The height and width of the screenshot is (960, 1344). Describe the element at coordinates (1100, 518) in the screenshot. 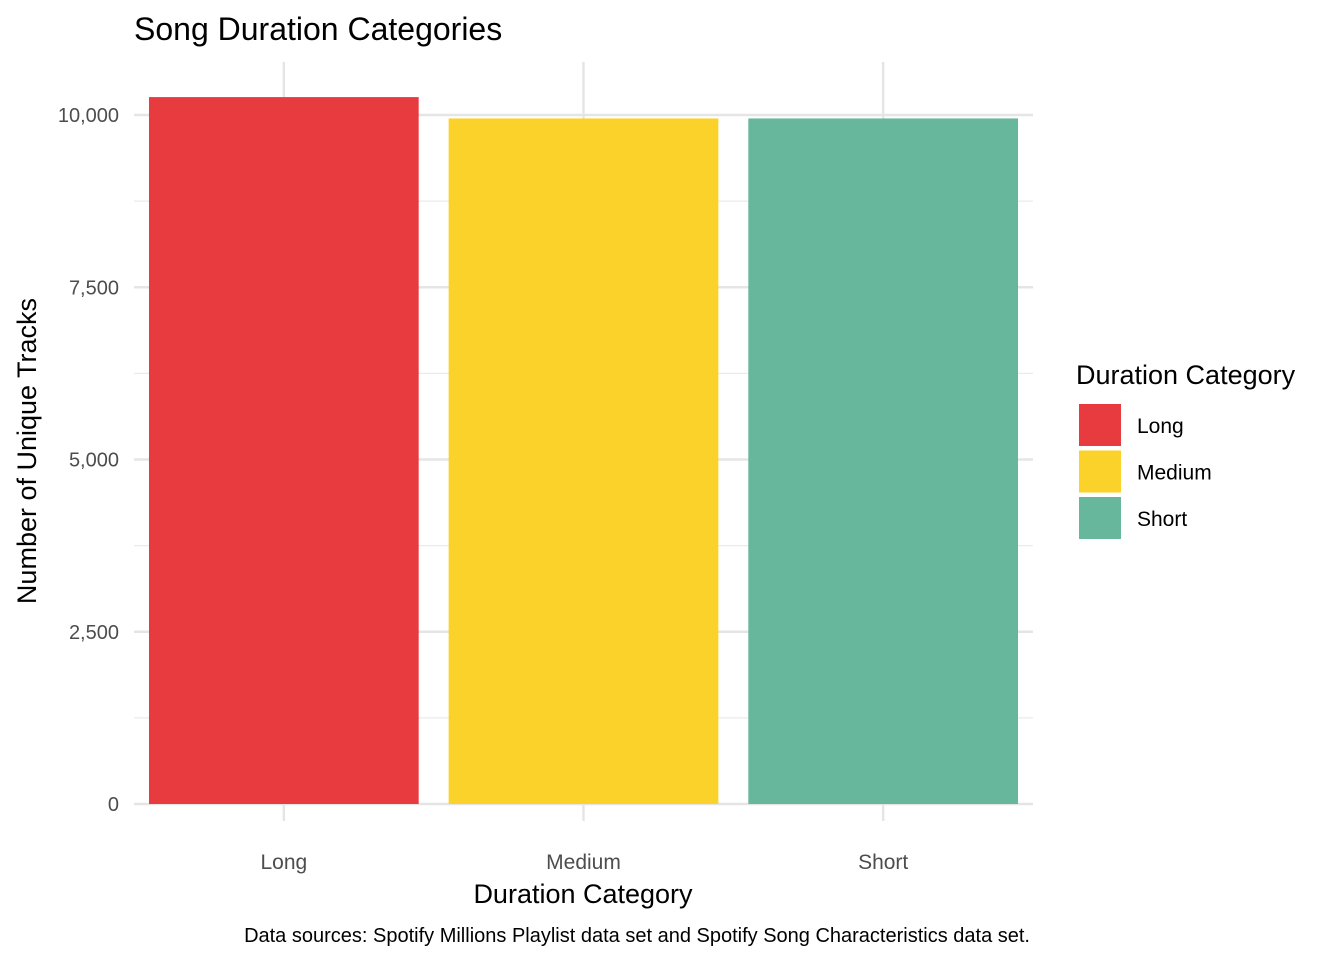

I see `legend-key-short` at that location.